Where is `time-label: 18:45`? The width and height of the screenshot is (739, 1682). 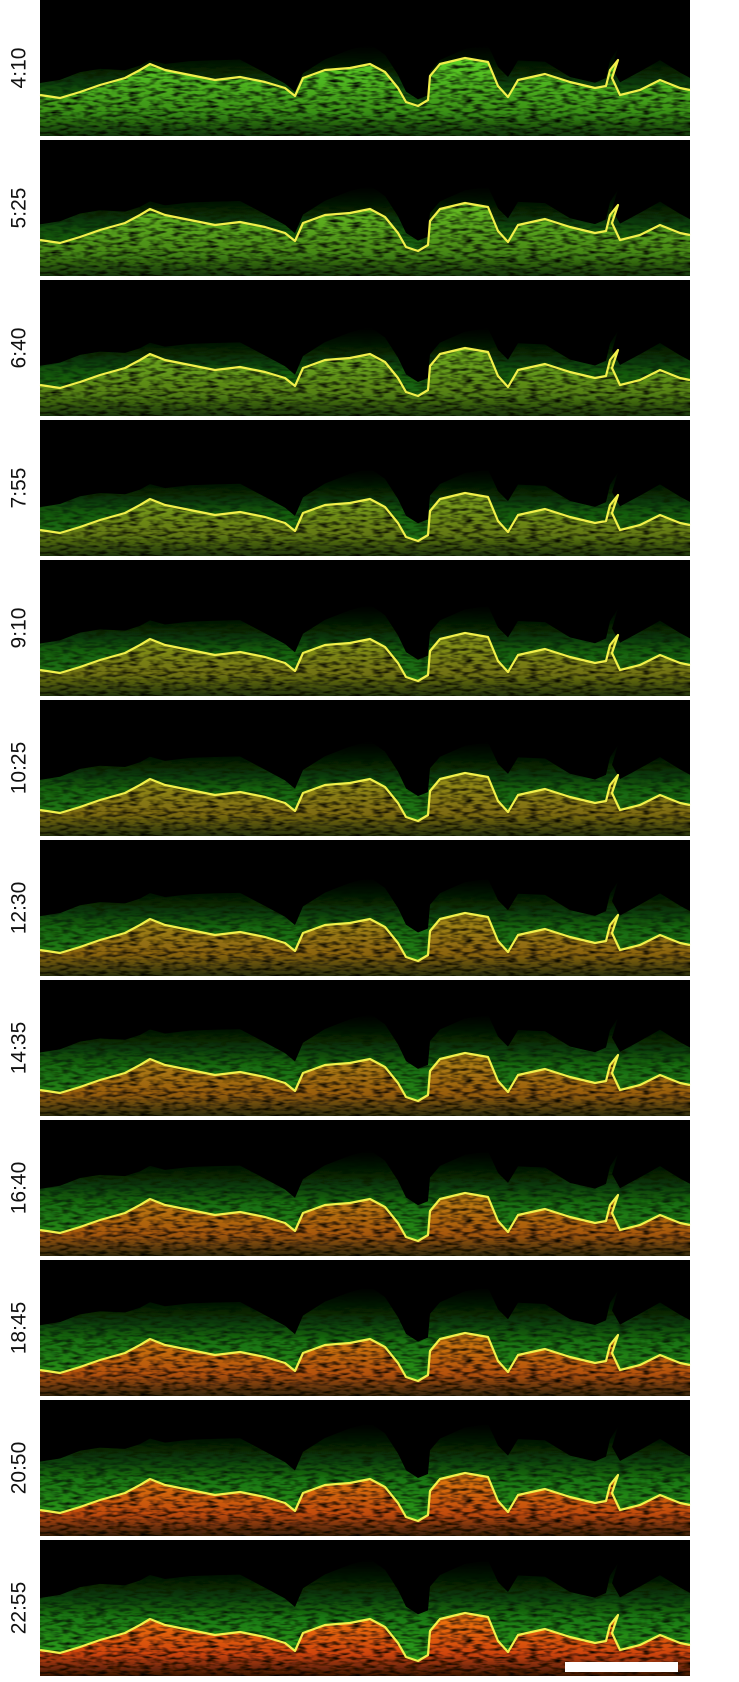 time-label: 18:45 is located at coordinates (19, 1328).